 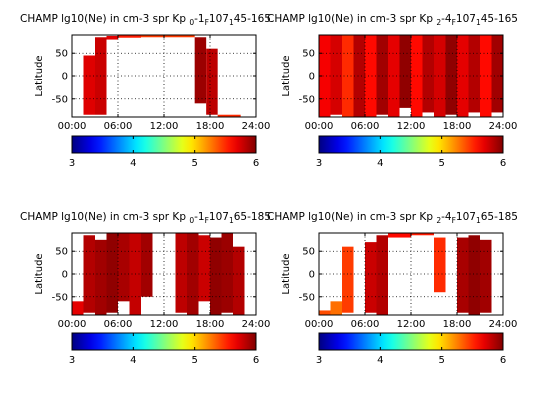 I want to click on title-part: -4, so click(x=446, y=217).